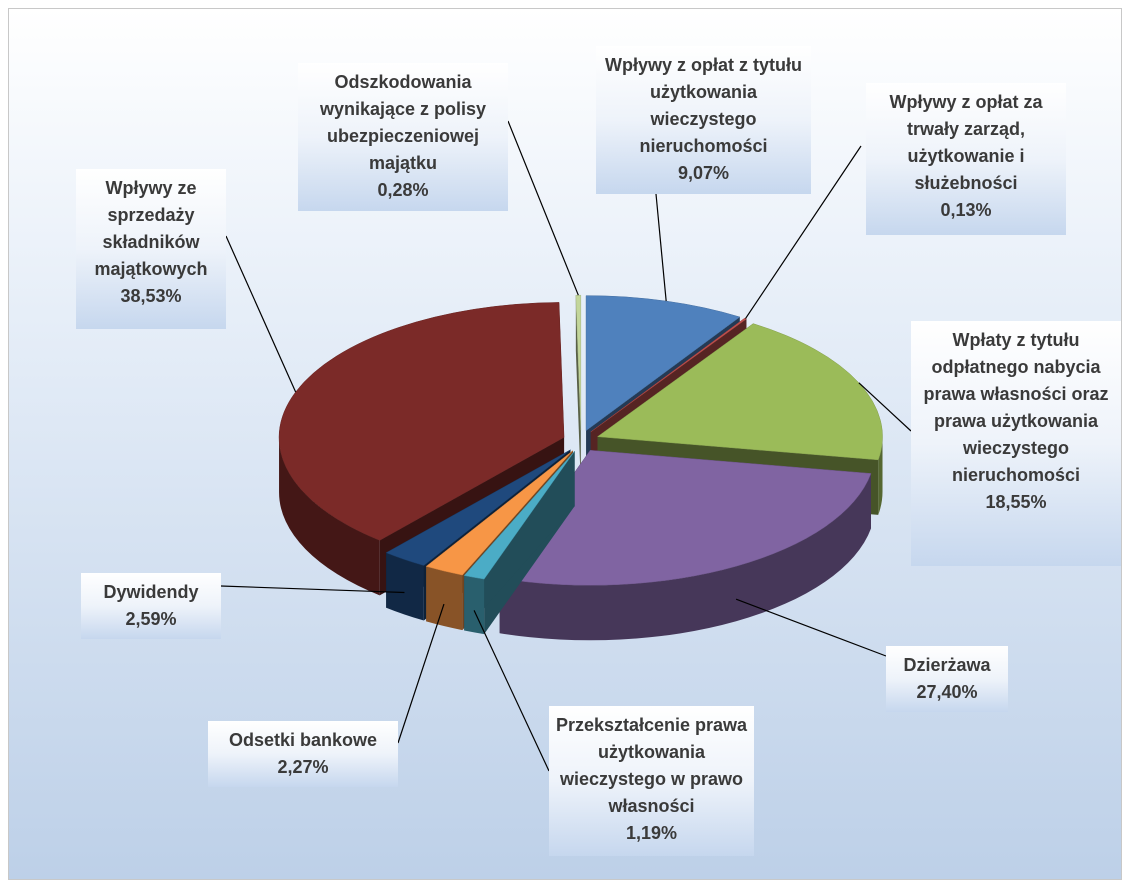 Image resolution: width=1132 pixels, height=888 pixels. What do you see at coordinates (1016, 502) in the screenshot?
I see `value-label: 18,55%` at bounding box center [1016, 502].